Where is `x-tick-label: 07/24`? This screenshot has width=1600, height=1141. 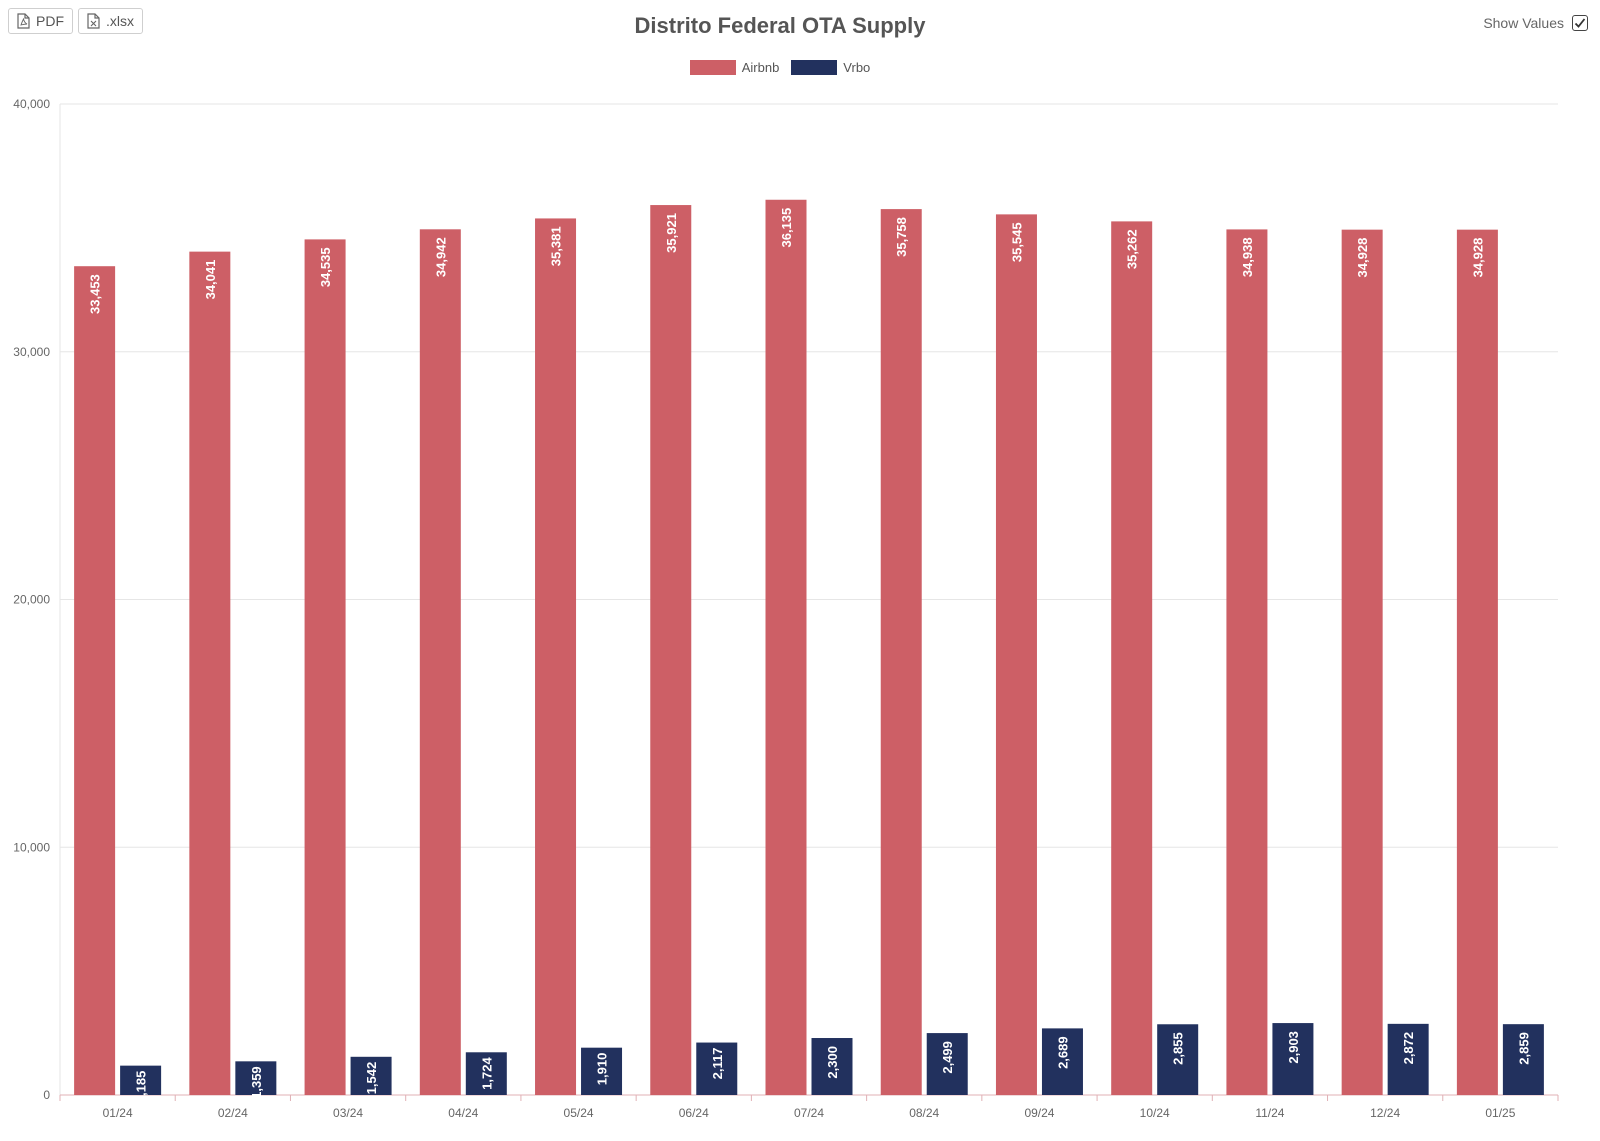
x-tick-label: 07/24 is located at coordinates (809, 1113).